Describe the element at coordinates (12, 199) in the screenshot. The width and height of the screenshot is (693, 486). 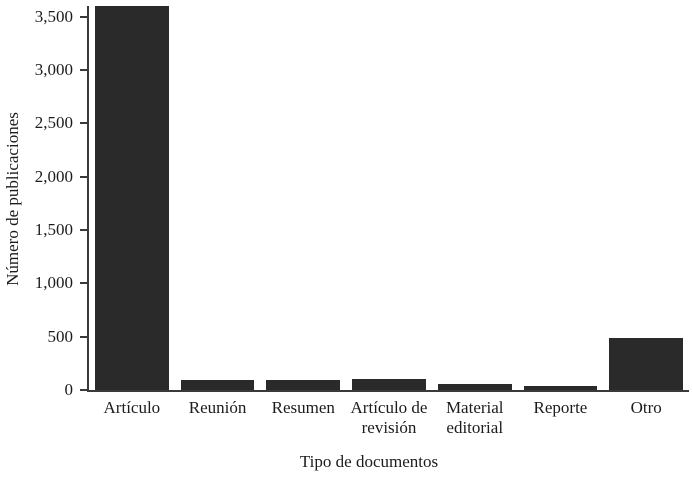
I see `y-axis-title-text: Número de publicaciones` at that location.